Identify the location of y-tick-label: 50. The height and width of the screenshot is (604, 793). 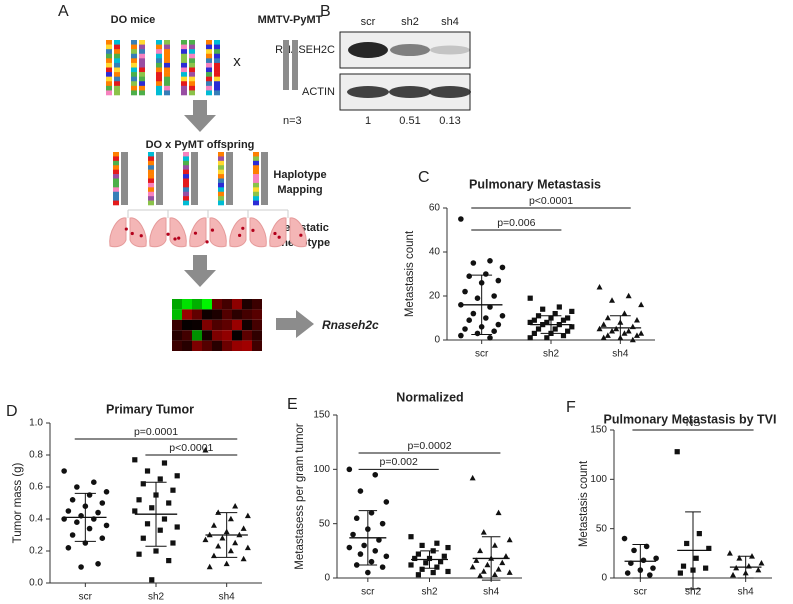
(325, 523).